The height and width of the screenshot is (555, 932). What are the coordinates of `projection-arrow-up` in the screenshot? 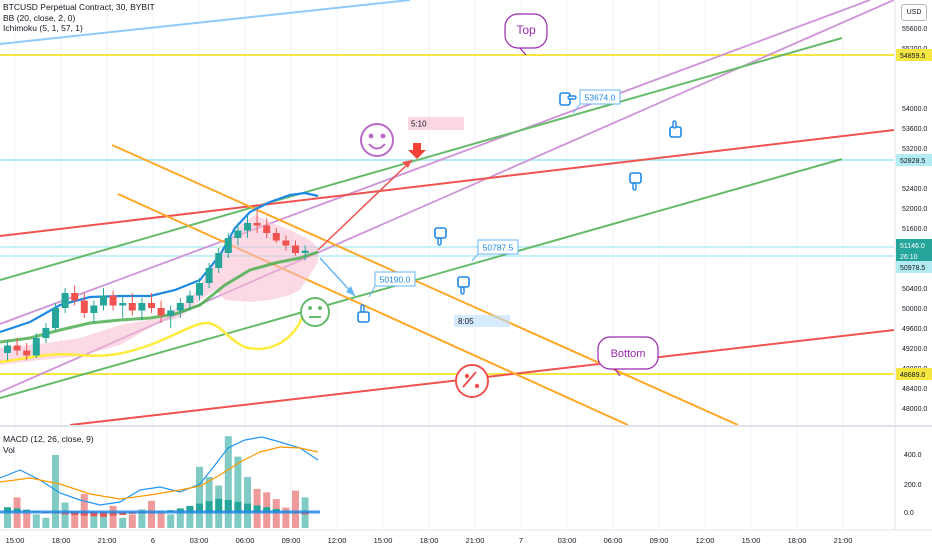 It's located at (365, 205).